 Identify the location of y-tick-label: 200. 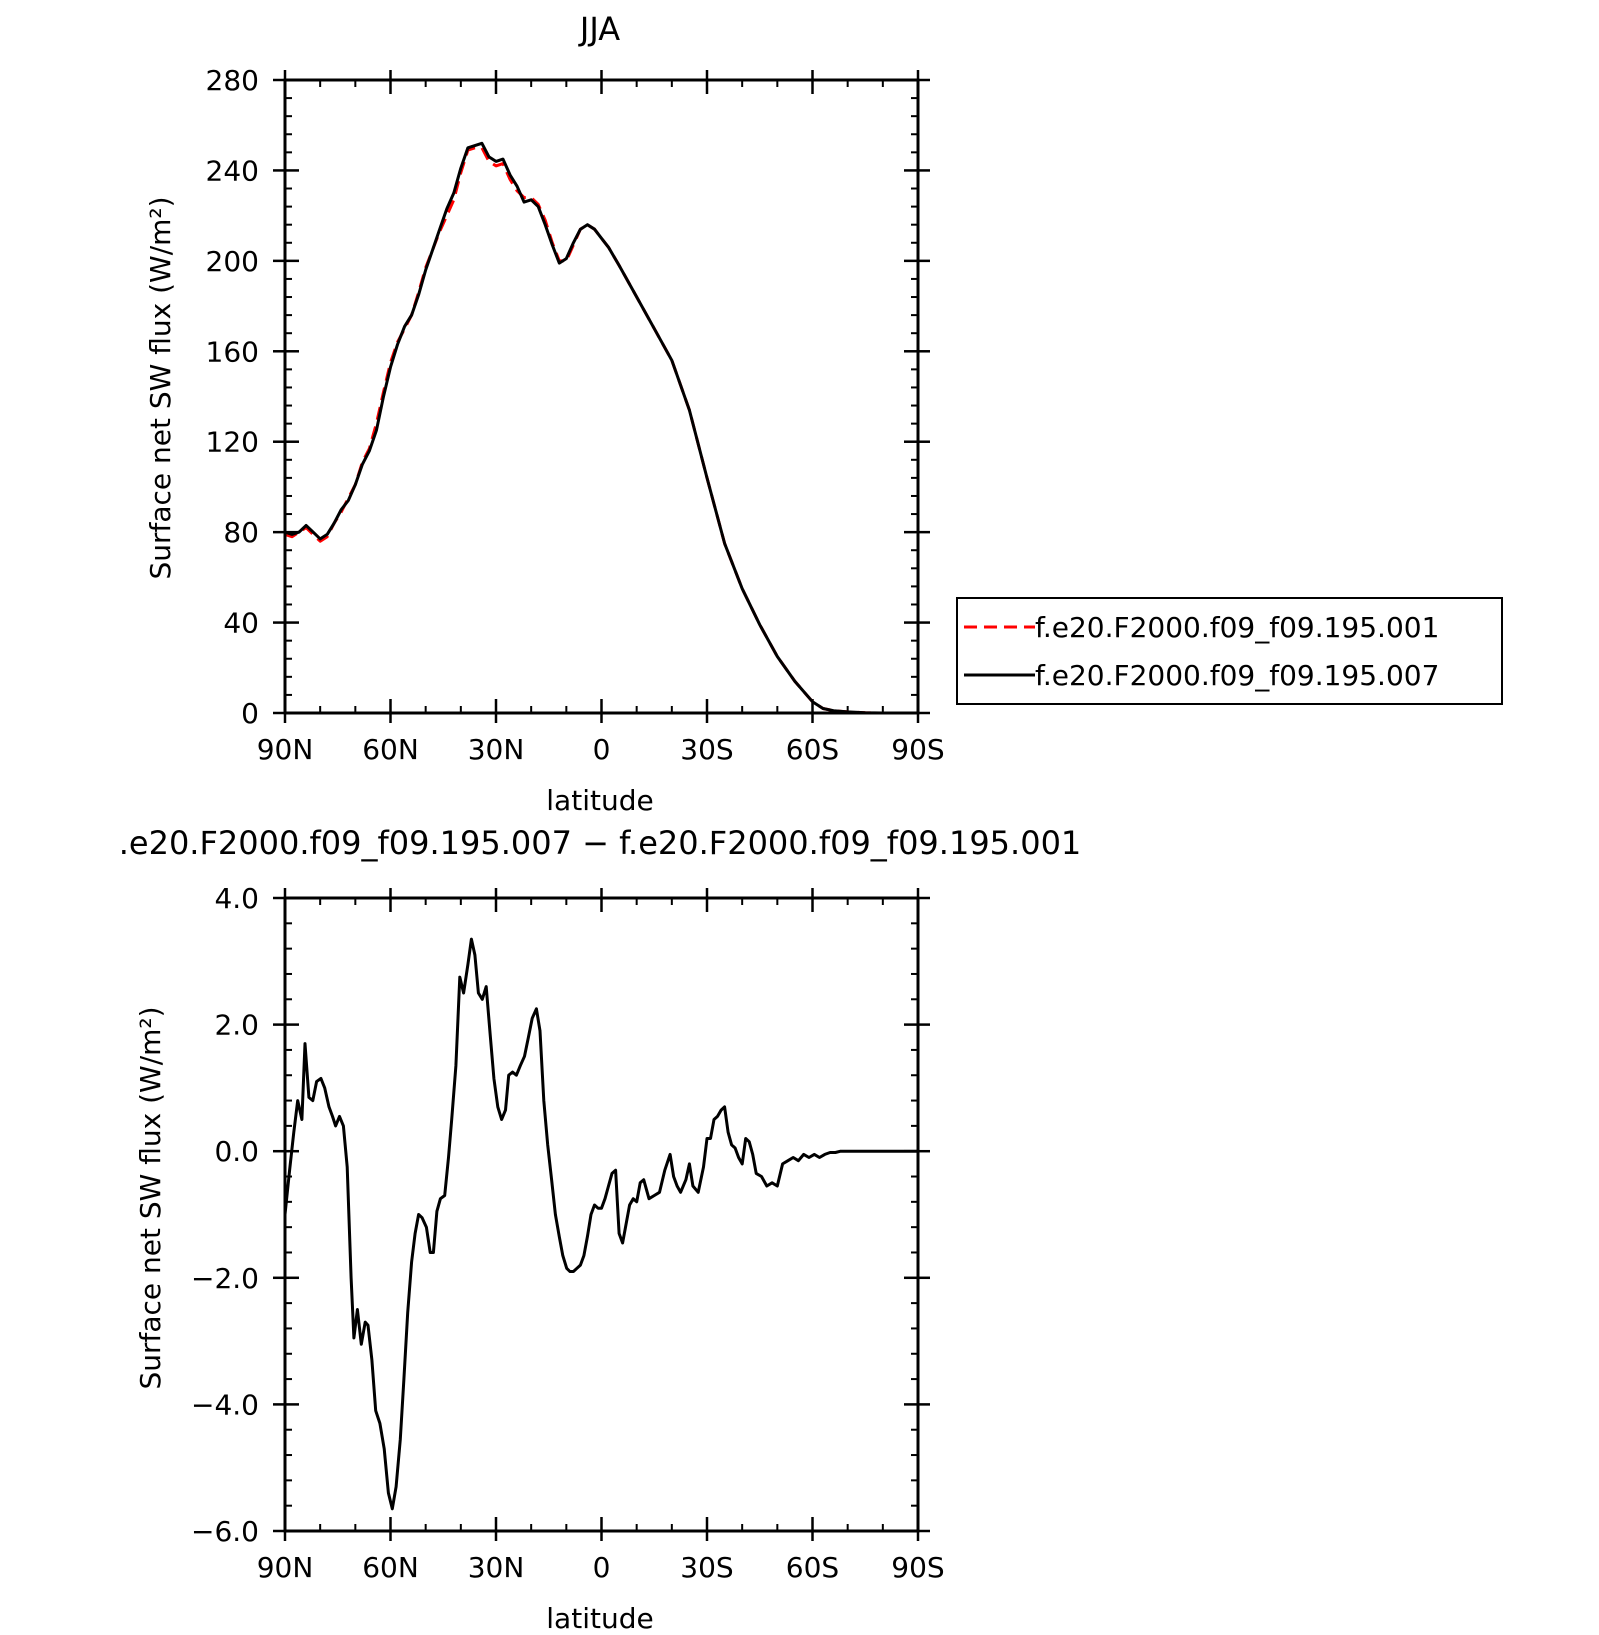
(232, 261).